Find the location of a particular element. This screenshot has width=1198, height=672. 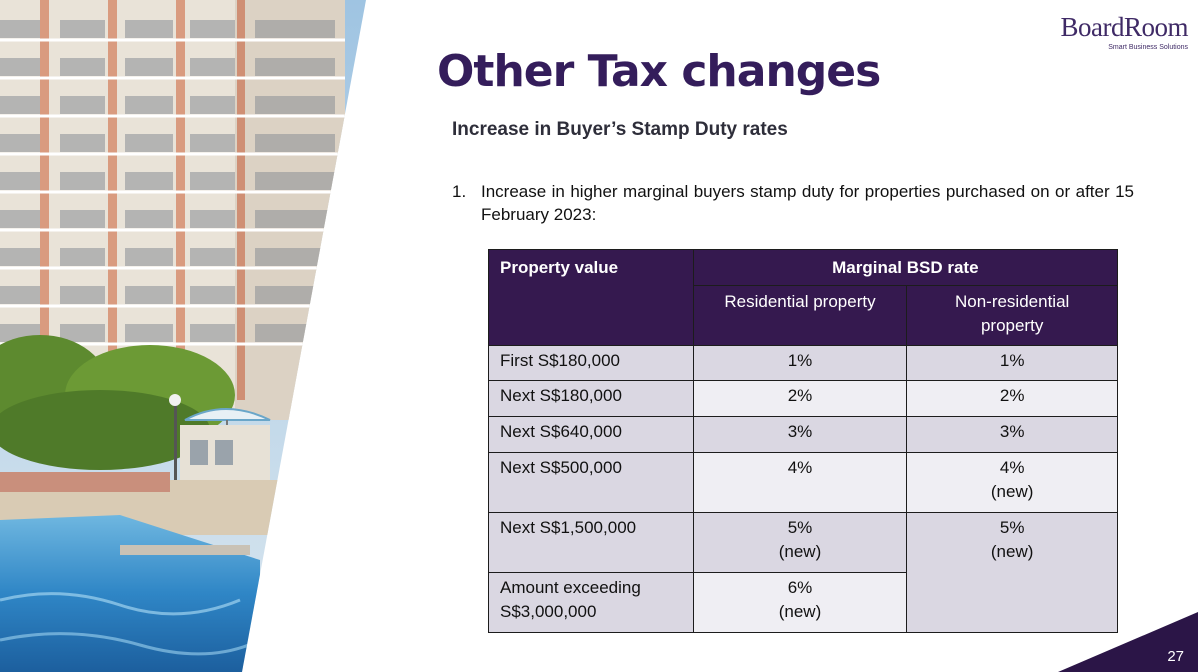

page-corner-triangle is located at coordinates (1128, 642).